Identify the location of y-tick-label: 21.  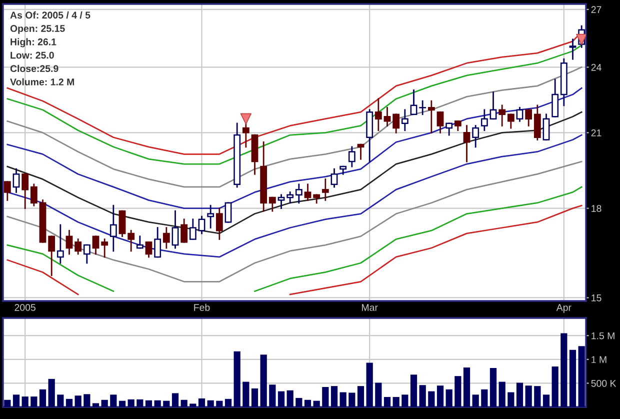
(596, 132).